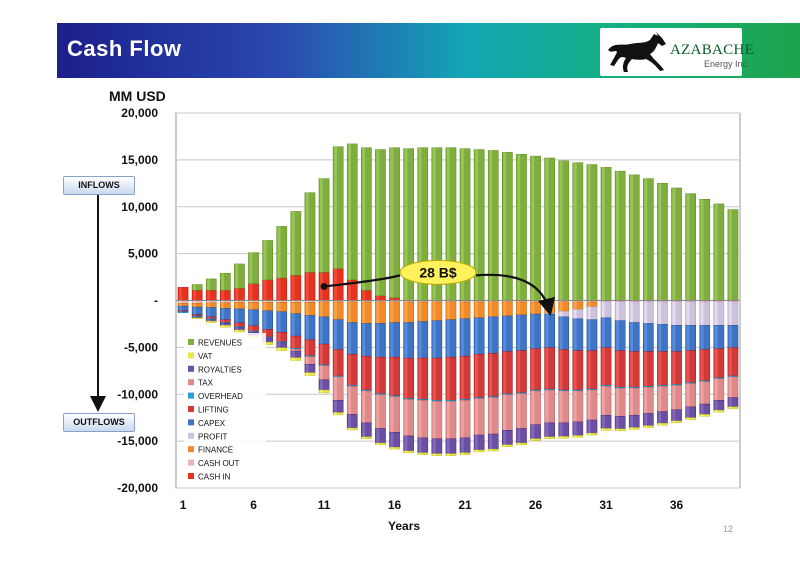 The height and width of the screenshot is (565, 800). What do you see at coordinates (137, 96) in the screenshot?
I see `y-axis-label: MM USD` at bounding box center [137, 96].